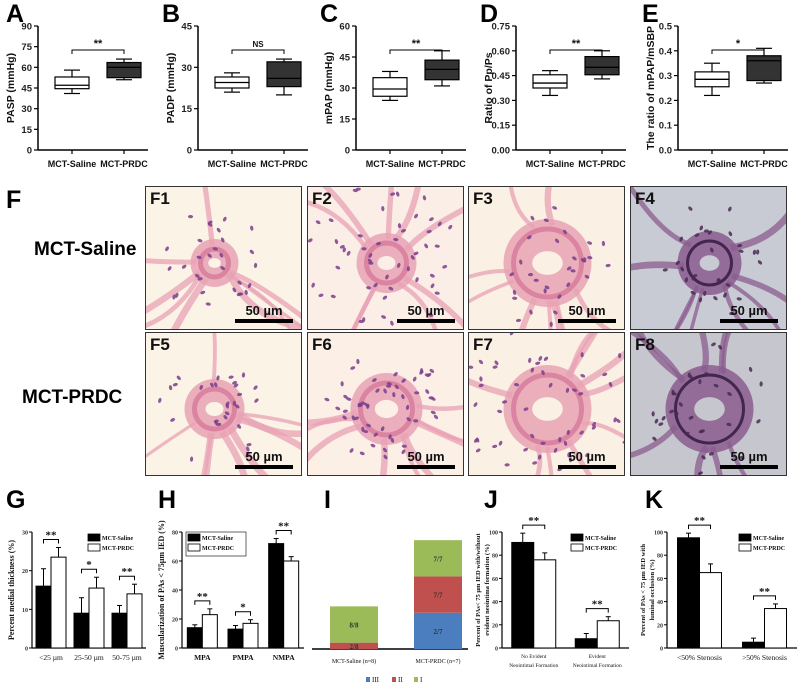 This screenshot has width=803, height=689. What do you see at coordinates (501, 151) in the screenshot?
I see `svg-text: 0.00` at bounding box center [501, 151].